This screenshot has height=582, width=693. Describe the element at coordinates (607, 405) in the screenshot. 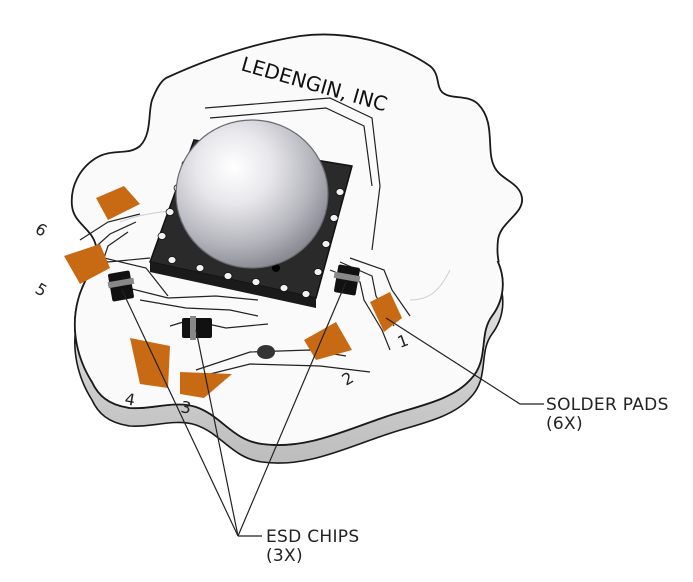

I see `solder-pads-label: SOLDER PADS` at that location.